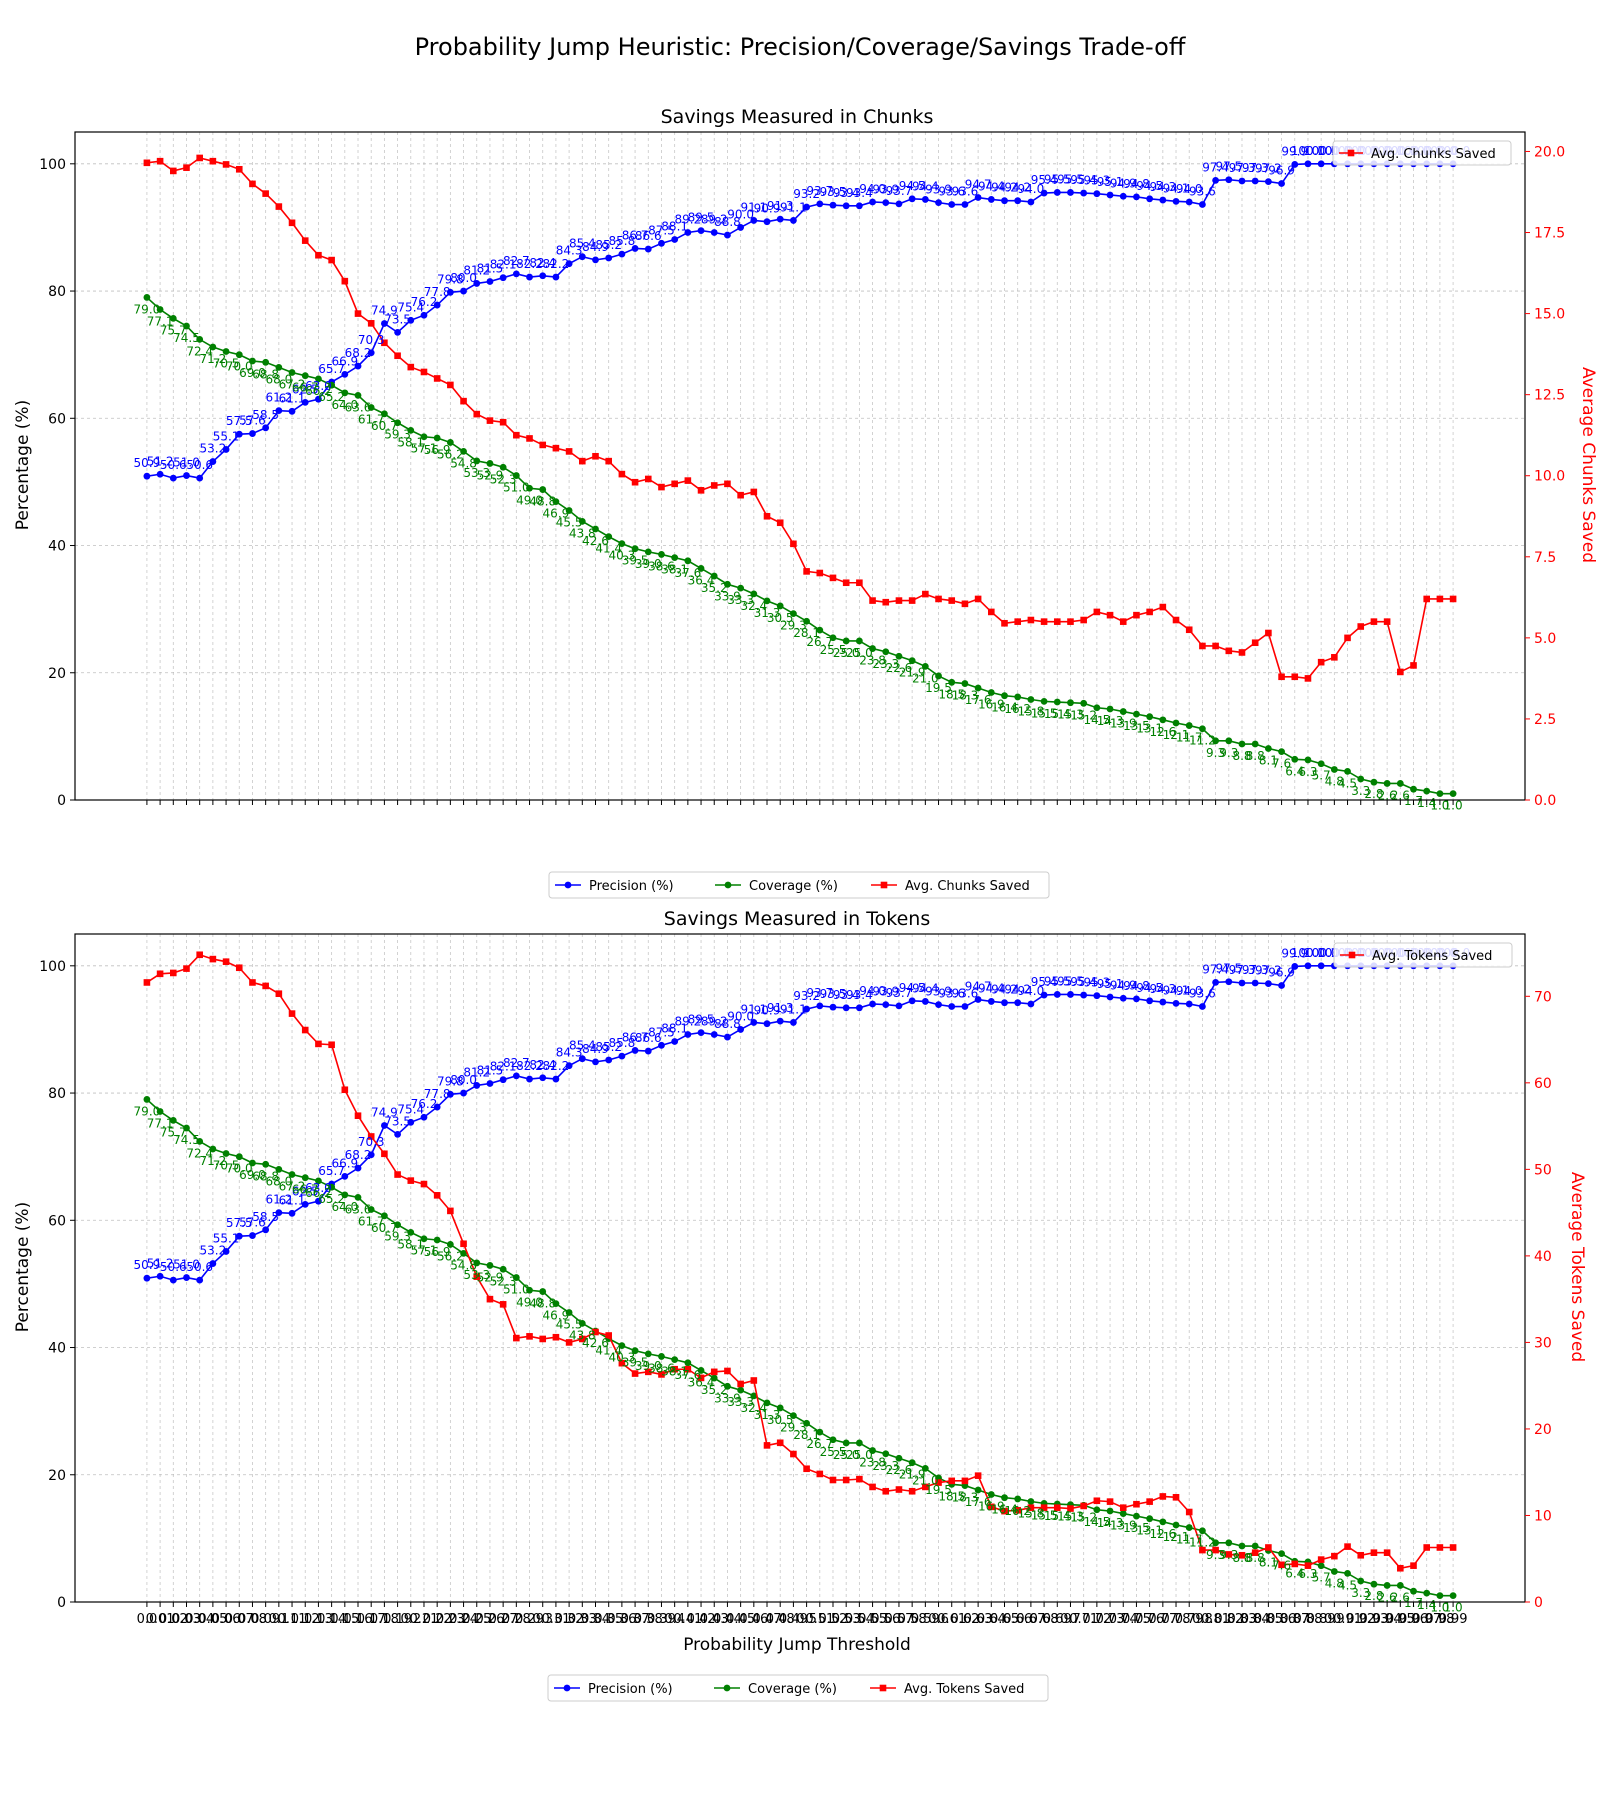 Image resolution: width=1600 pixels, height=1800 pixels. Describe the element at coordinates (252, 1175) in the screenshot. I see `tokens-coverage-data-label: 69.0` at that location.